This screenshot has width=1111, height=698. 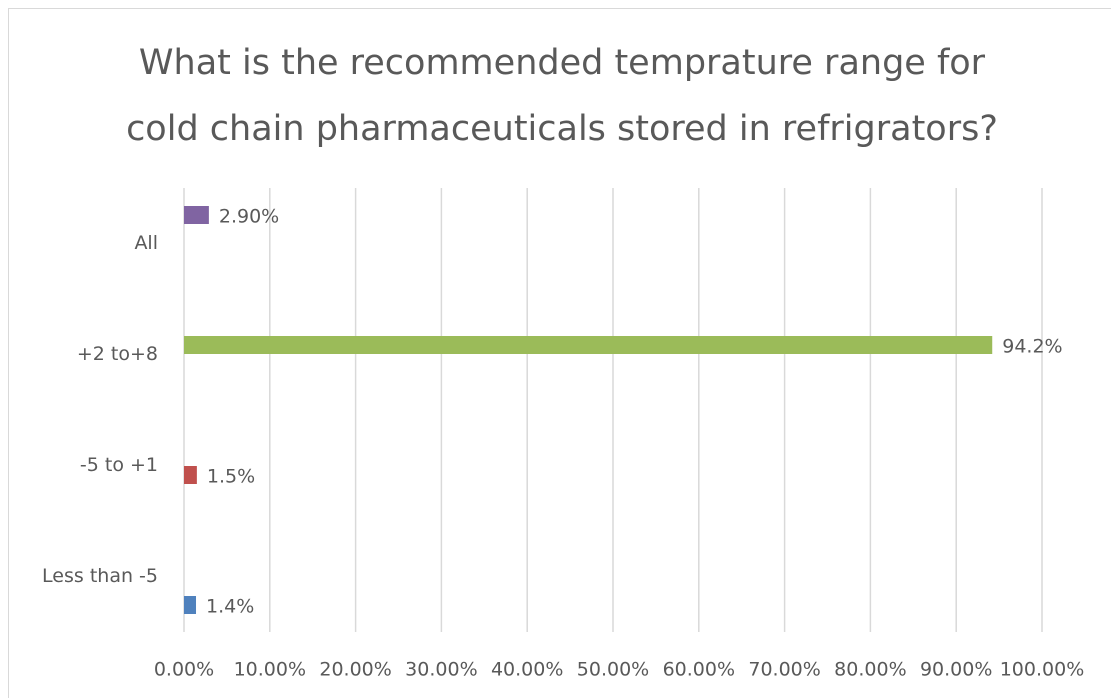 What do you see at coordinates (249, 217) in the screenshot?
I see `data-label: 2.90%` at bounding box center [249, 217].